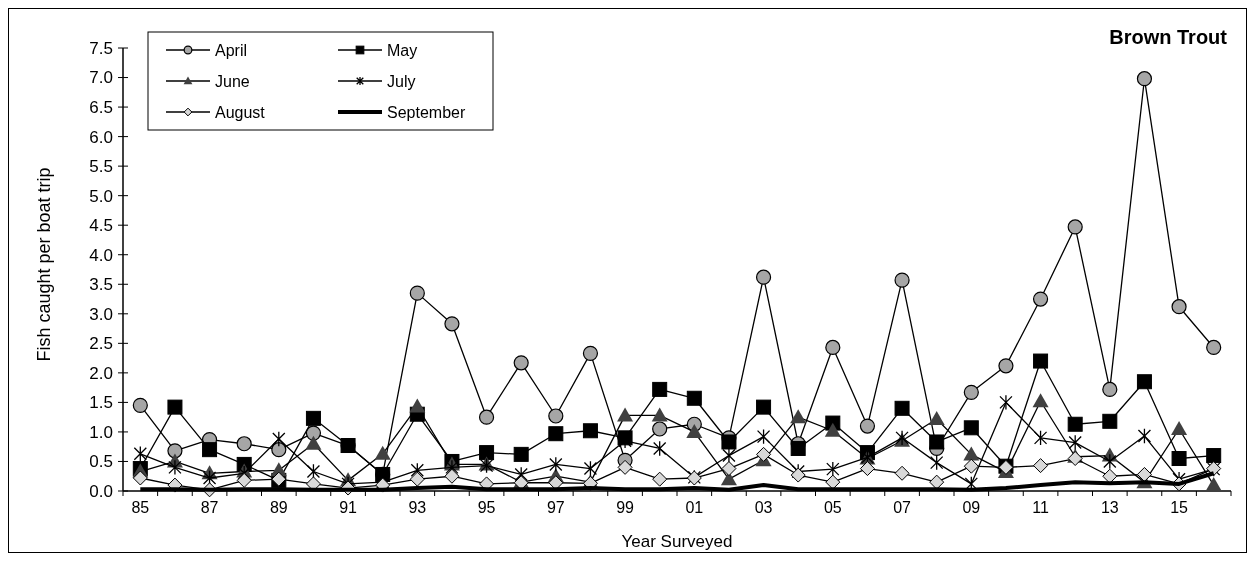  I want to click on y-tick-label: 5.5, so click(101, 167).